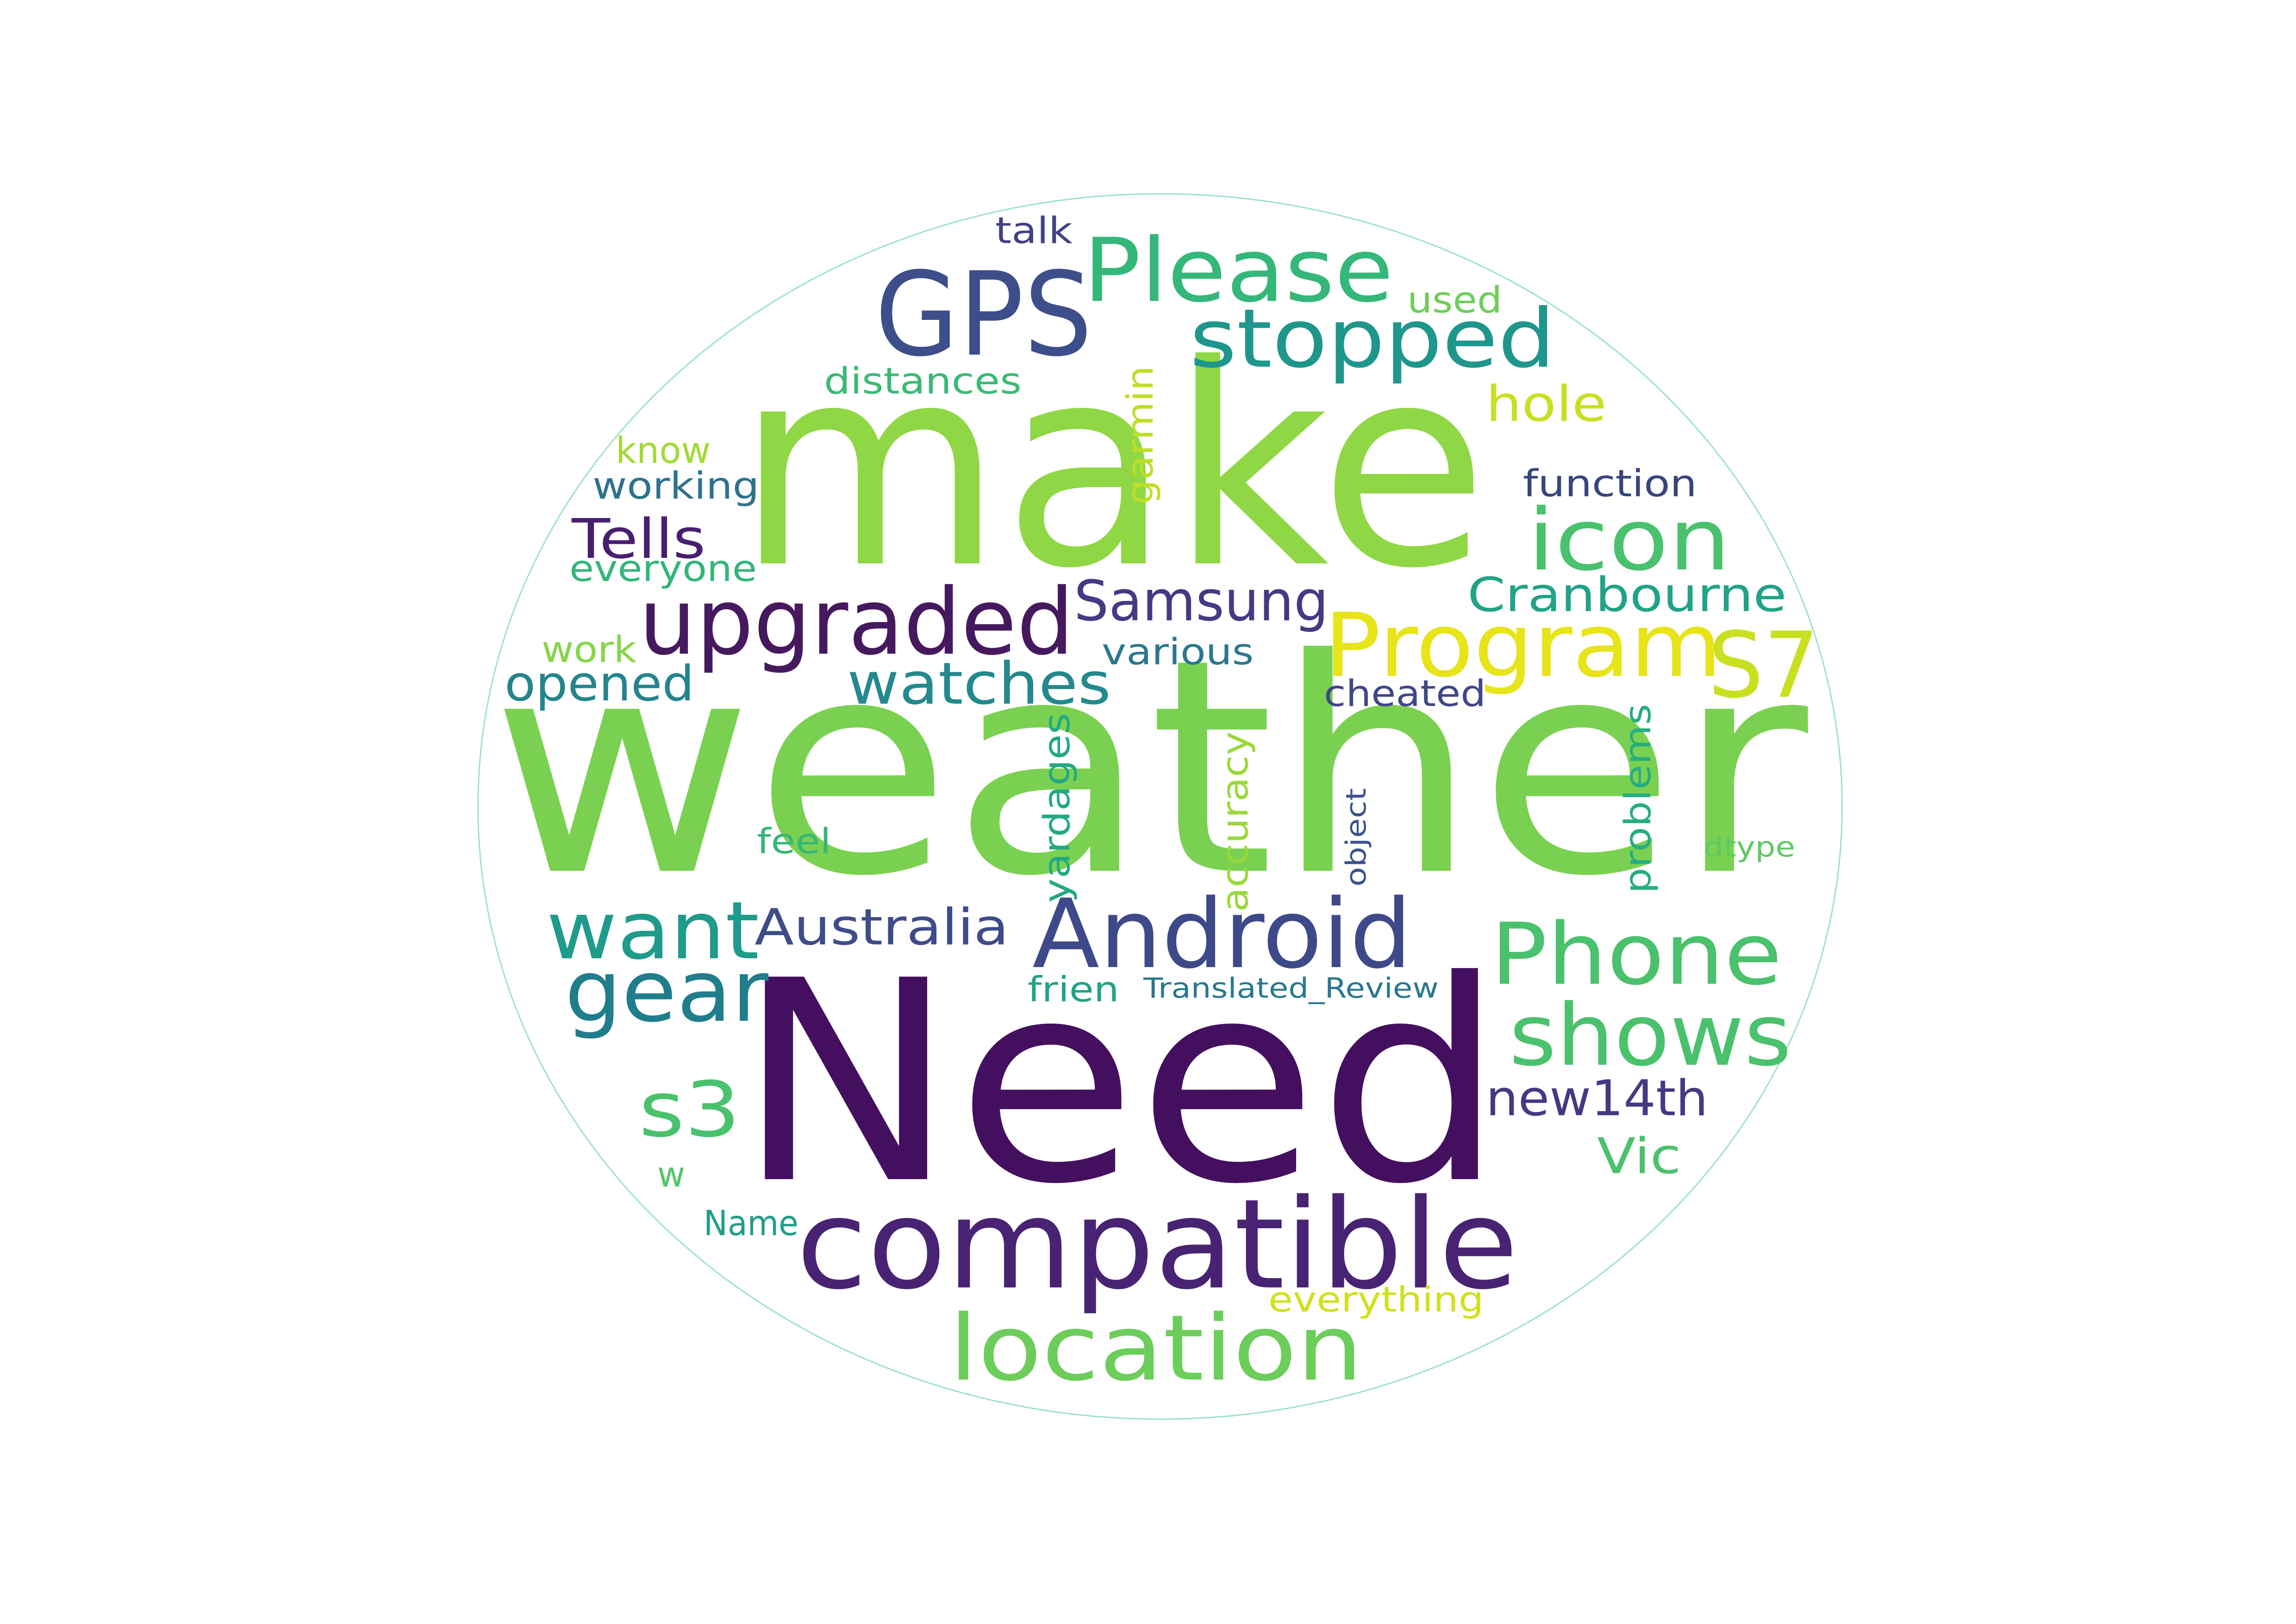  I want to click on word-garmin: garmin, so click(1140, 435).